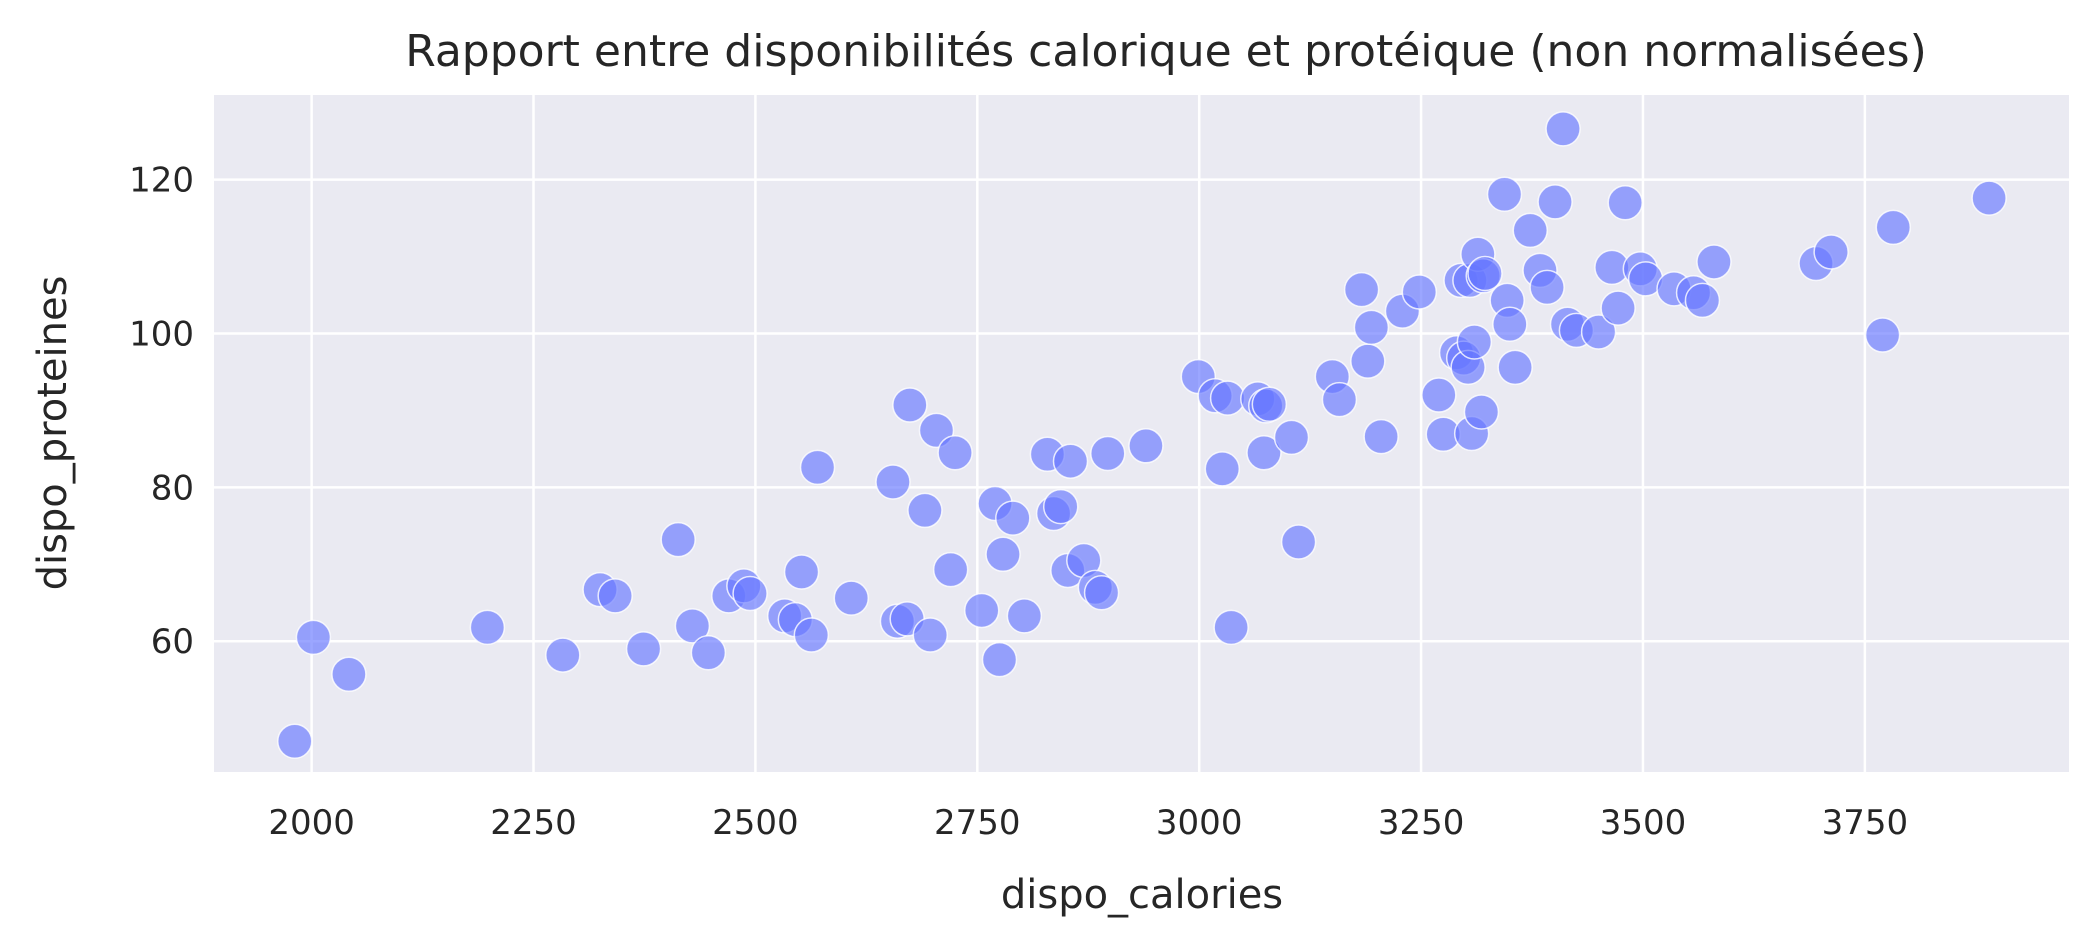 The width and height of the screenshot is (2098, 944). What do you see at coordinates (755, 823) in the screenshot?
I see `x-tick-label: 2500` at bounding box center [755, 823].